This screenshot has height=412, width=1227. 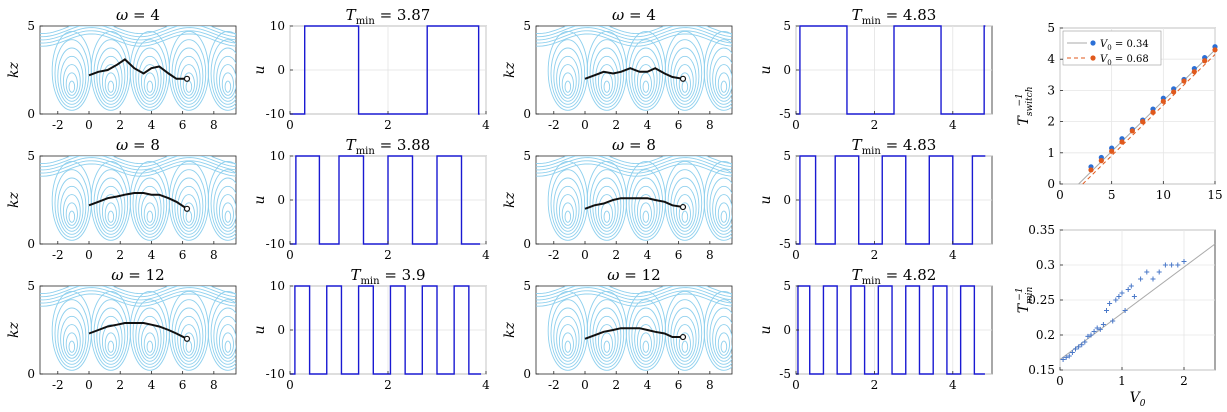 What do you see at coordinates (894, 276) in the screenshot?
I see `control-title: Tmin = 4.82` at bounding box center [894, 276].